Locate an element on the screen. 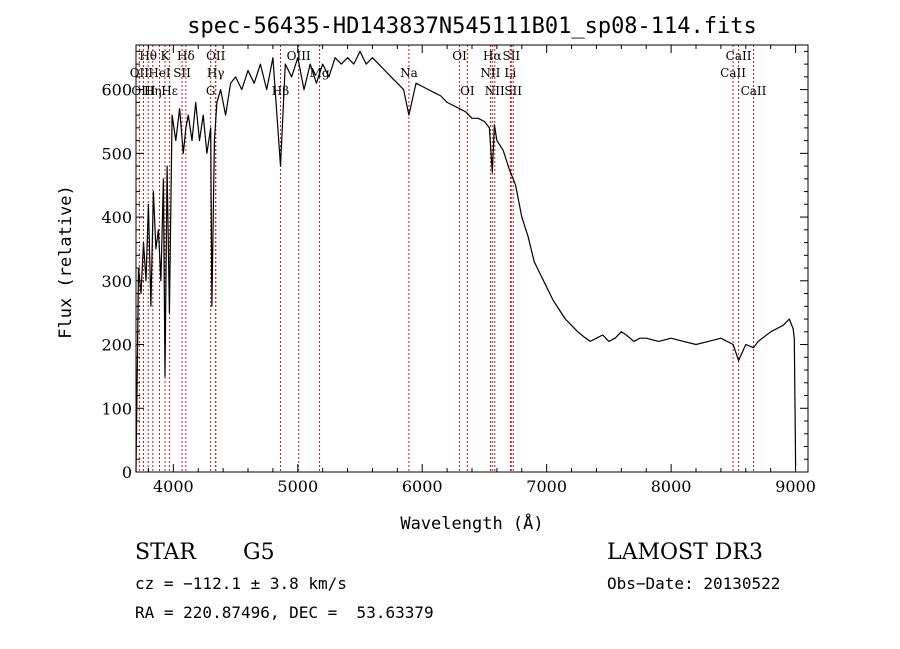 The image size is (900, 649). x-axis-label: Wavelength (Å) is located at coordinates (471, 523).